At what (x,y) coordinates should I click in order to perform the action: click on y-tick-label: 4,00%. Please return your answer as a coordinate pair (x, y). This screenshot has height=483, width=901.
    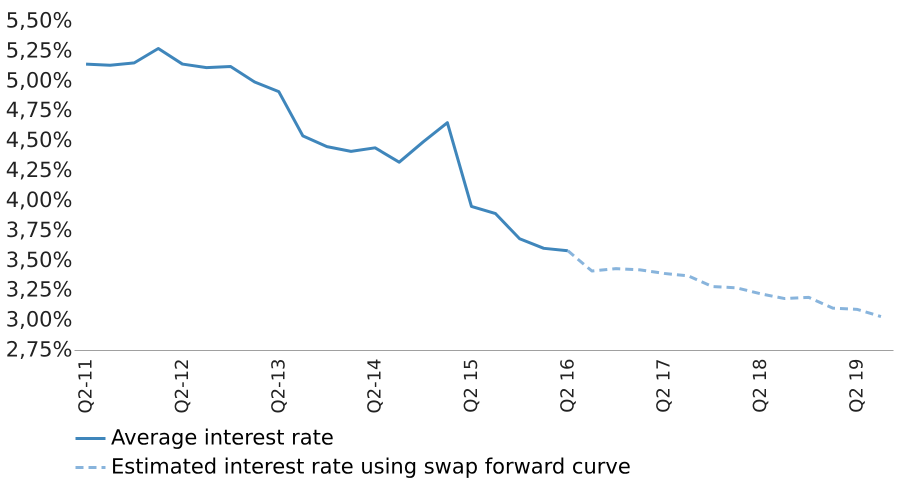
    Looking at the image, I should click on (39, 200).